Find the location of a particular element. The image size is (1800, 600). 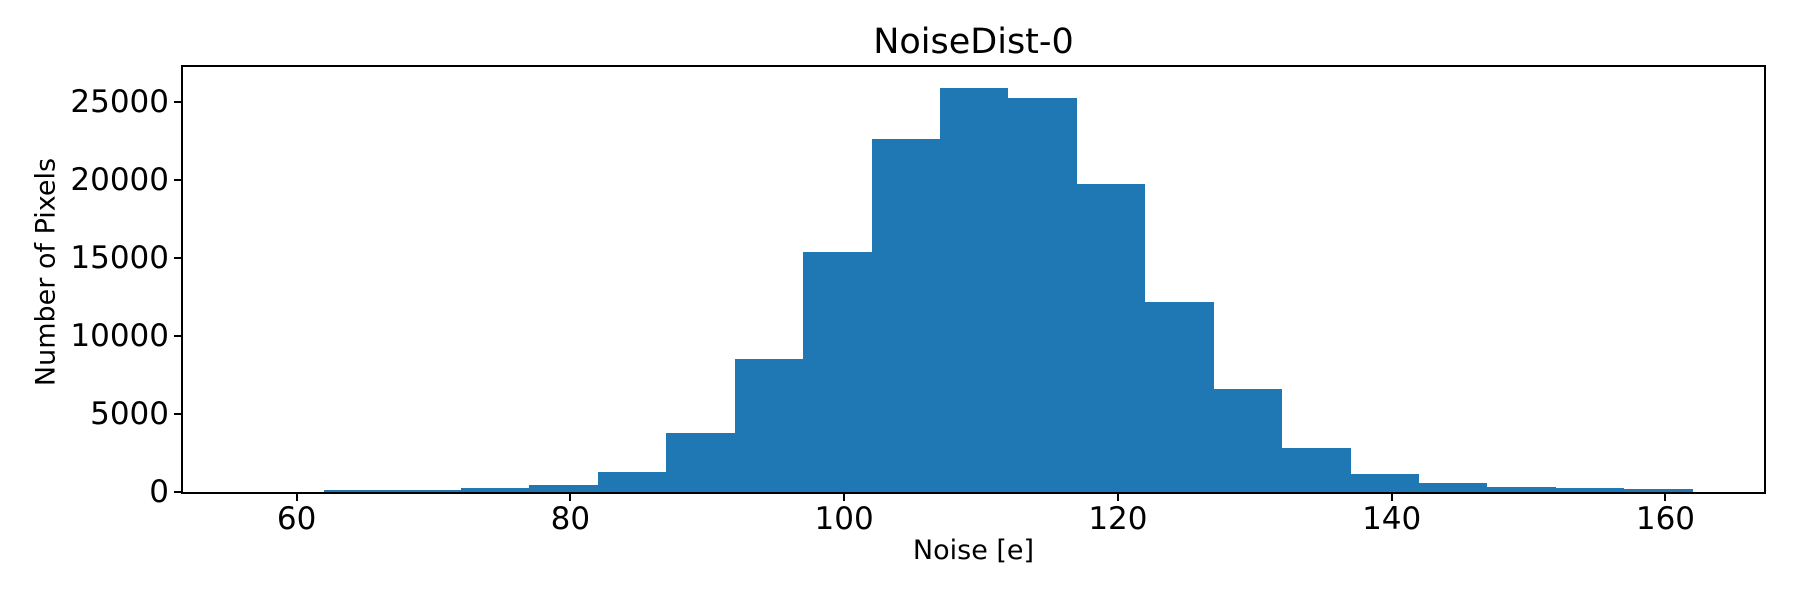

x-tick-label: 100 is located at coordinates (844, 519).